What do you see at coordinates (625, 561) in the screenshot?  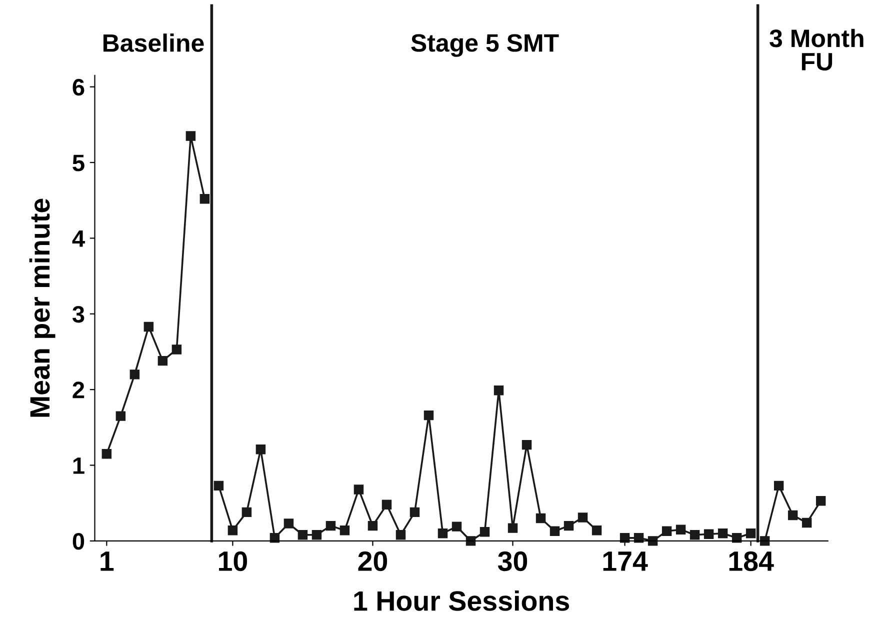 I see `x-tick-label: 174` at bounding box center [625, 561].